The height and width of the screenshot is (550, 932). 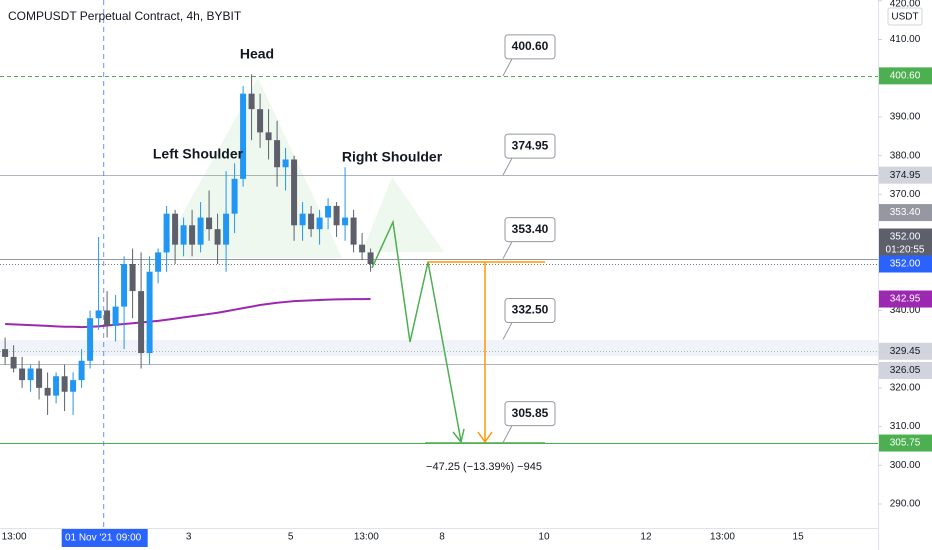 What do you see at coordinates (188, 313) in the screenshot?
I see `ema-line` at bounding box center [188, 313].